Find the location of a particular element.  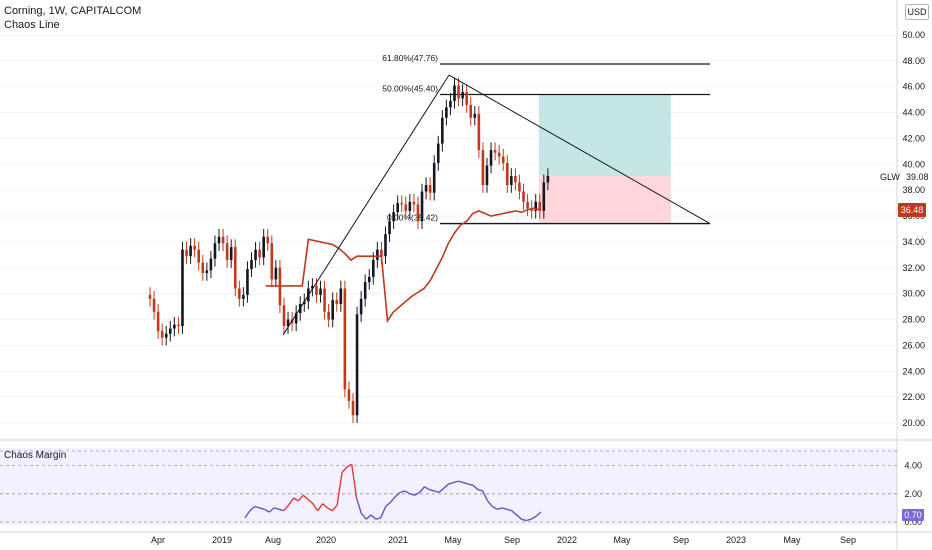

currency-button: USD is located at coordinates (917, 12).